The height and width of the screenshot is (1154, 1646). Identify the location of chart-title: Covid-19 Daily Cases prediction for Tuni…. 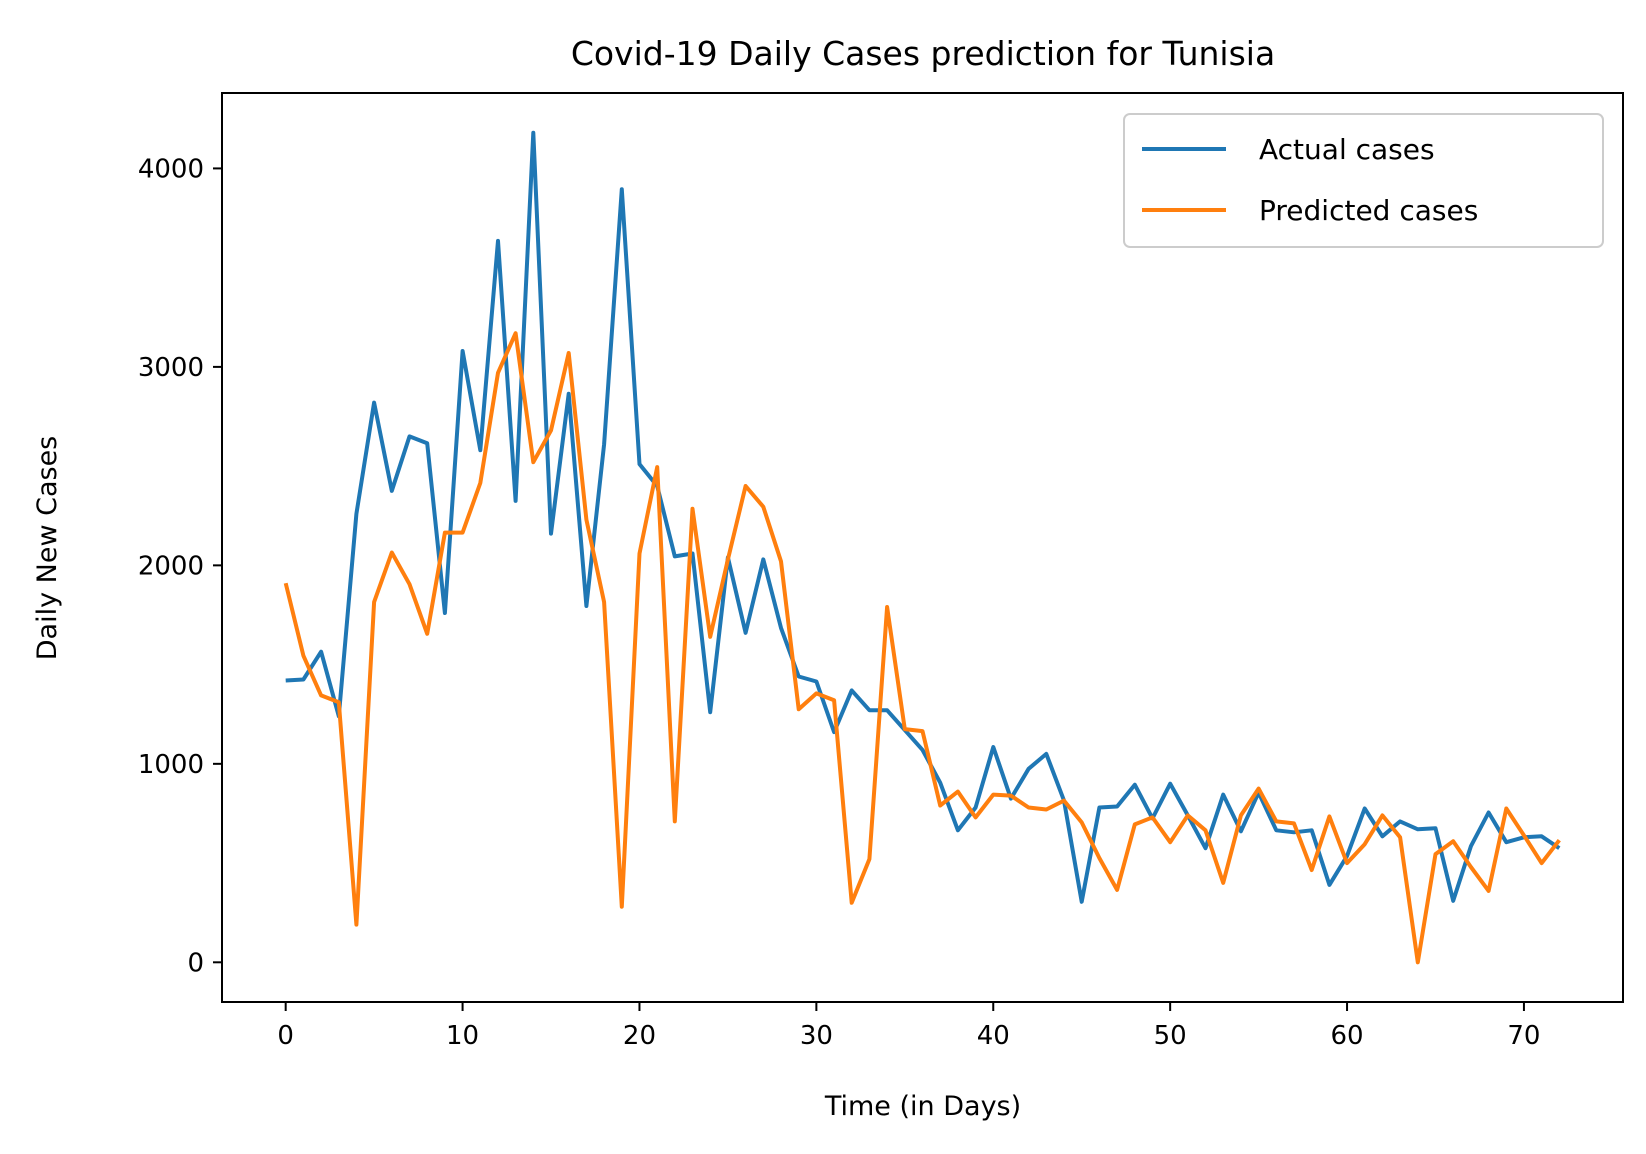
(923, 53).